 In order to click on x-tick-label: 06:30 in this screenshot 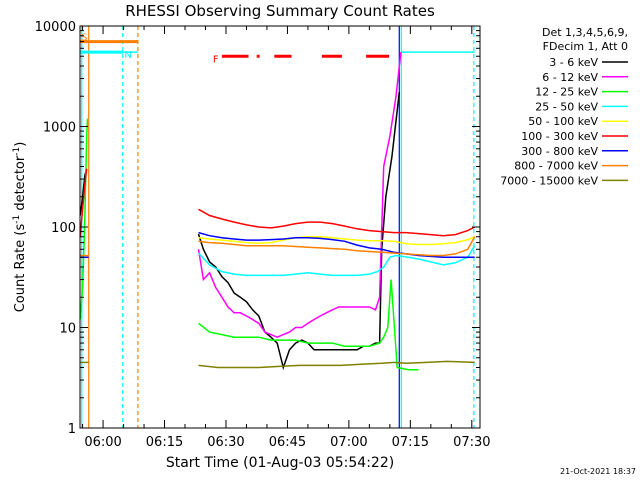, I will do `click(225, 442)`.